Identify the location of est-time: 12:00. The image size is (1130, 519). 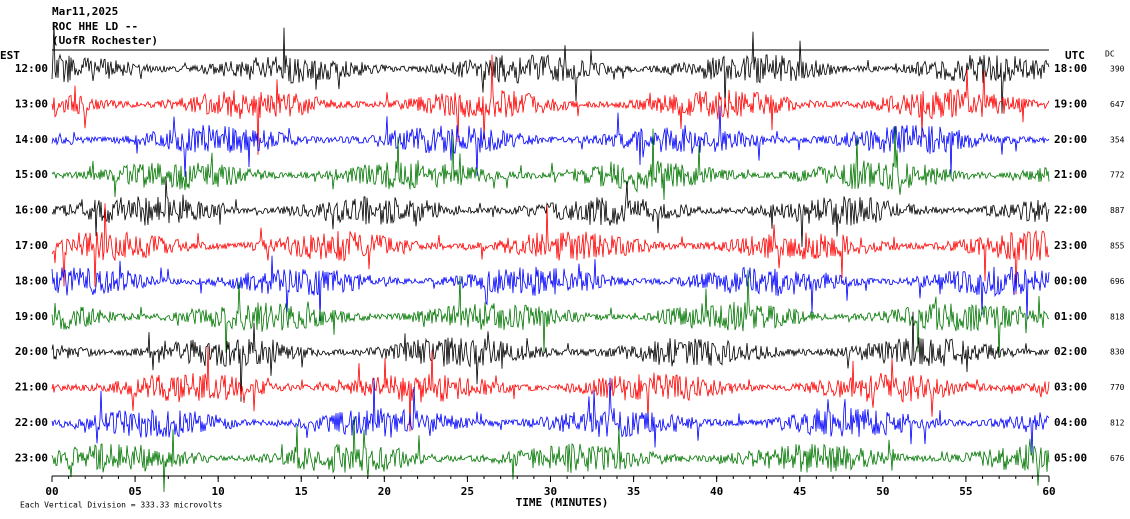
(31, 68).